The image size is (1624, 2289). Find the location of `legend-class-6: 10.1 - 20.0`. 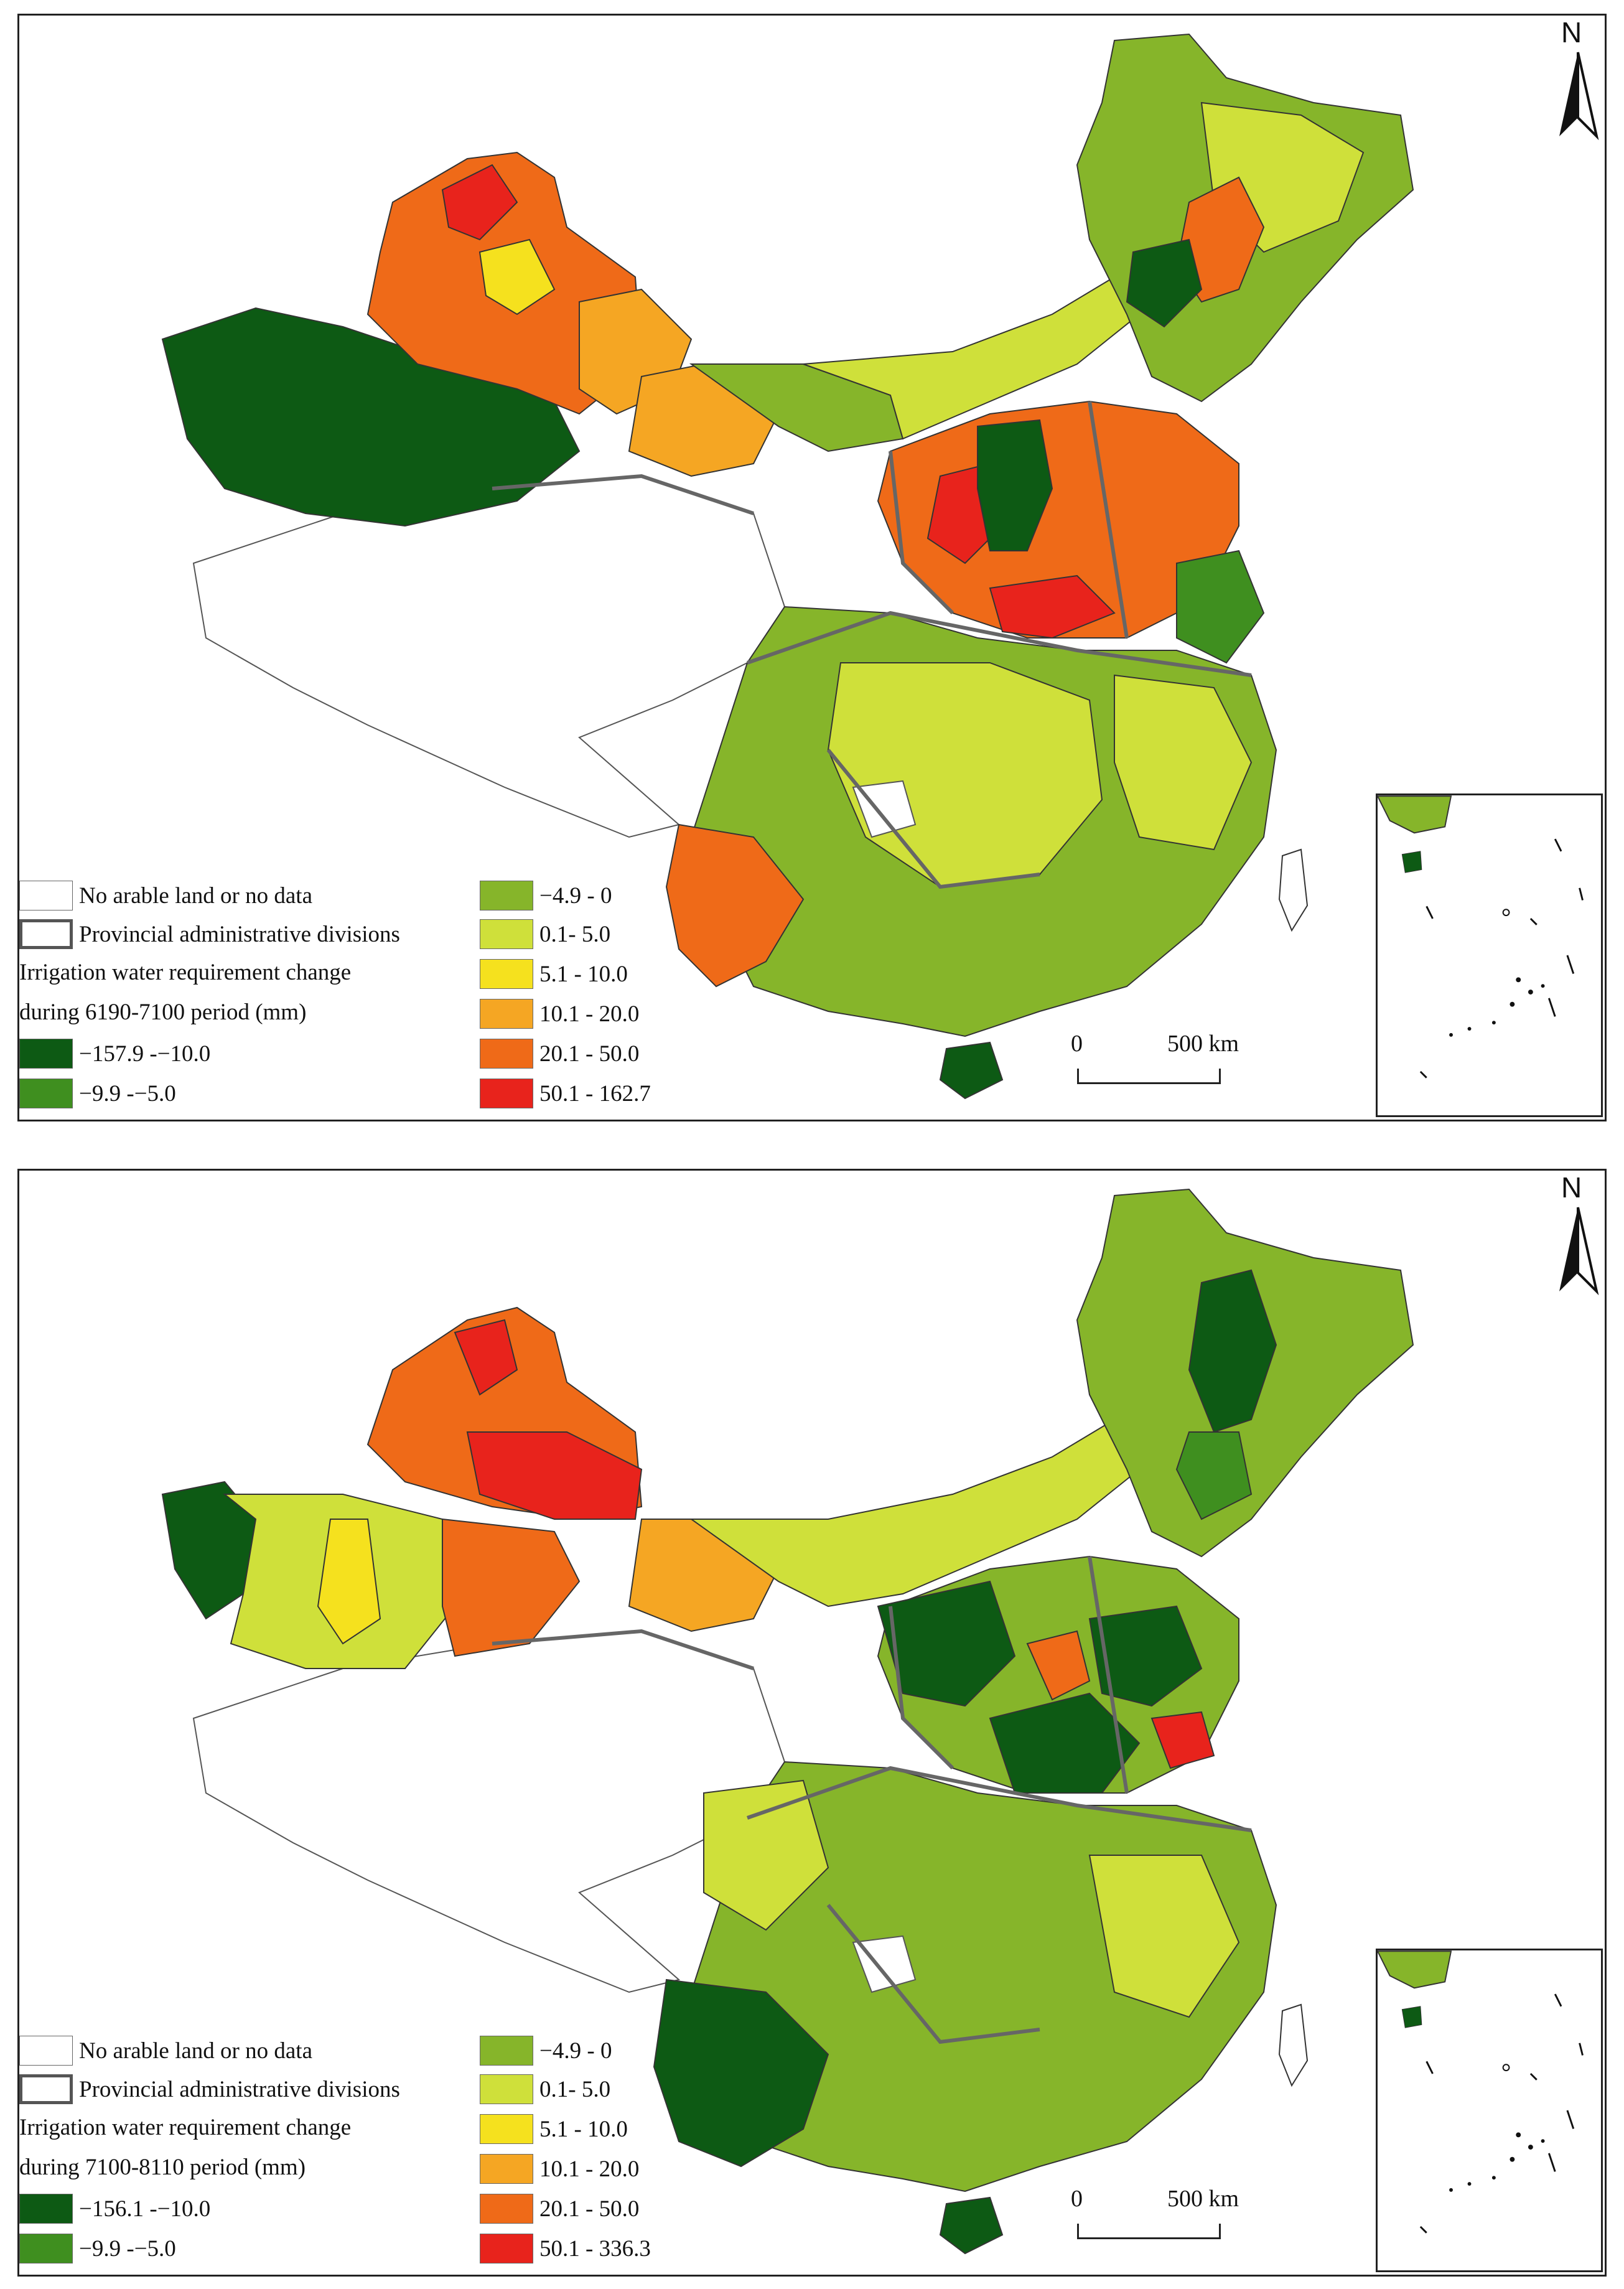

legend-class-6: 10.1 - 20.0 is located at coordinates (559, 1014).